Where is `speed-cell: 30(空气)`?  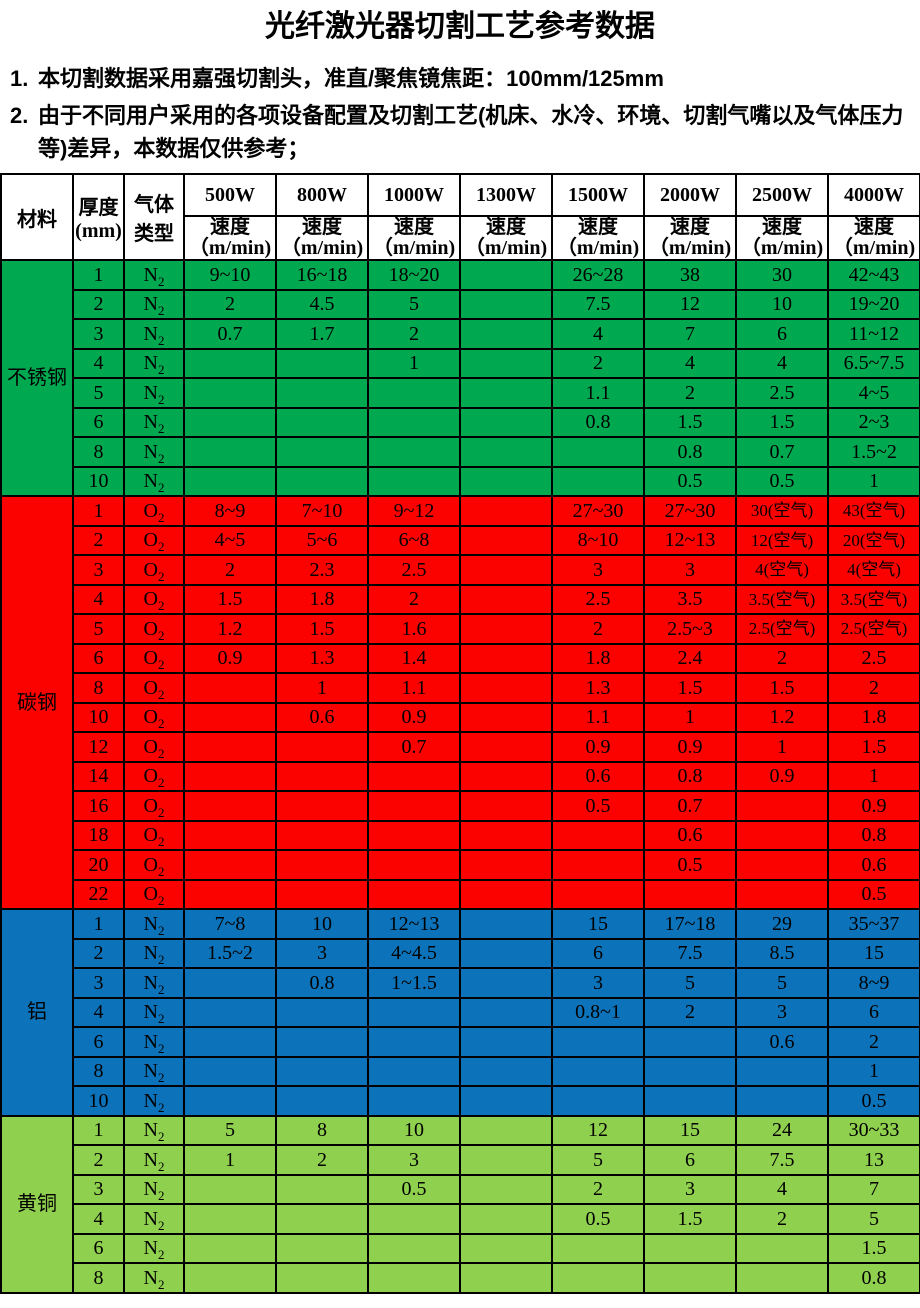 speed-cell: 30(空气) is located at coordinates (782, 511).